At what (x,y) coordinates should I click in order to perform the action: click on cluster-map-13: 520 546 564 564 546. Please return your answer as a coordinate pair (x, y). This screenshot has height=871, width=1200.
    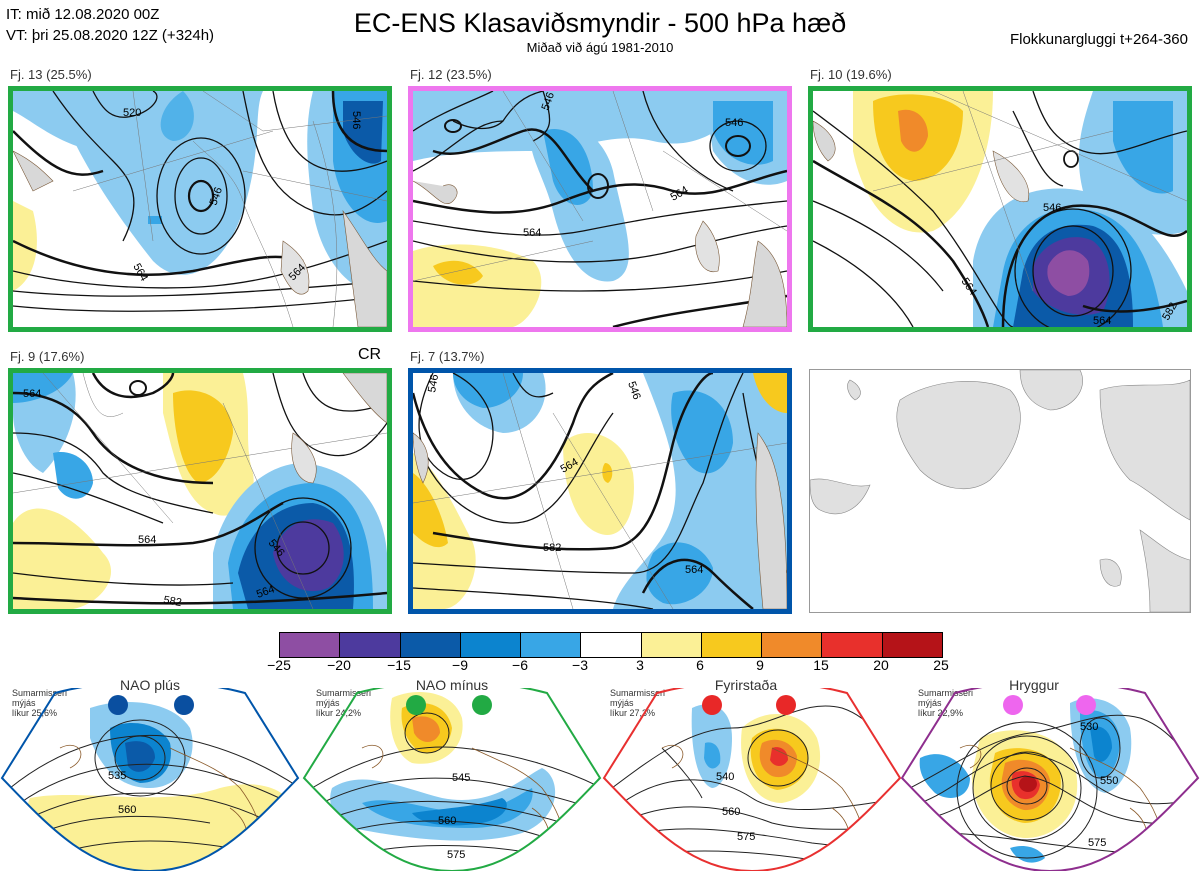
    Looking at the image, I should click on (200, 209).